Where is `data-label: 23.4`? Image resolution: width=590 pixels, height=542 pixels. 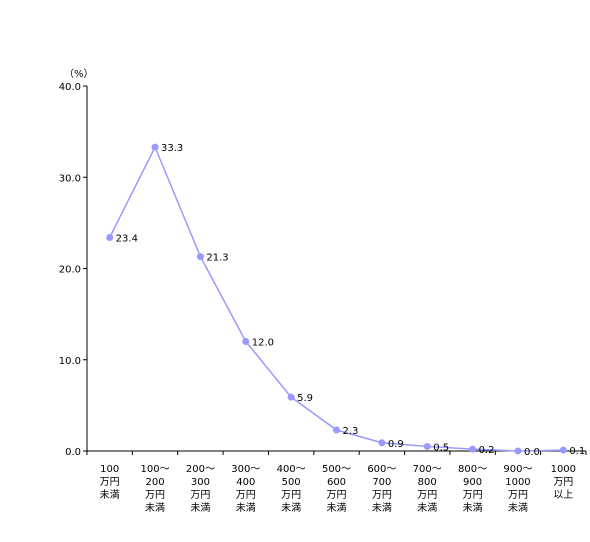
data-label: 23.4 is located at coordinates (127, 238).